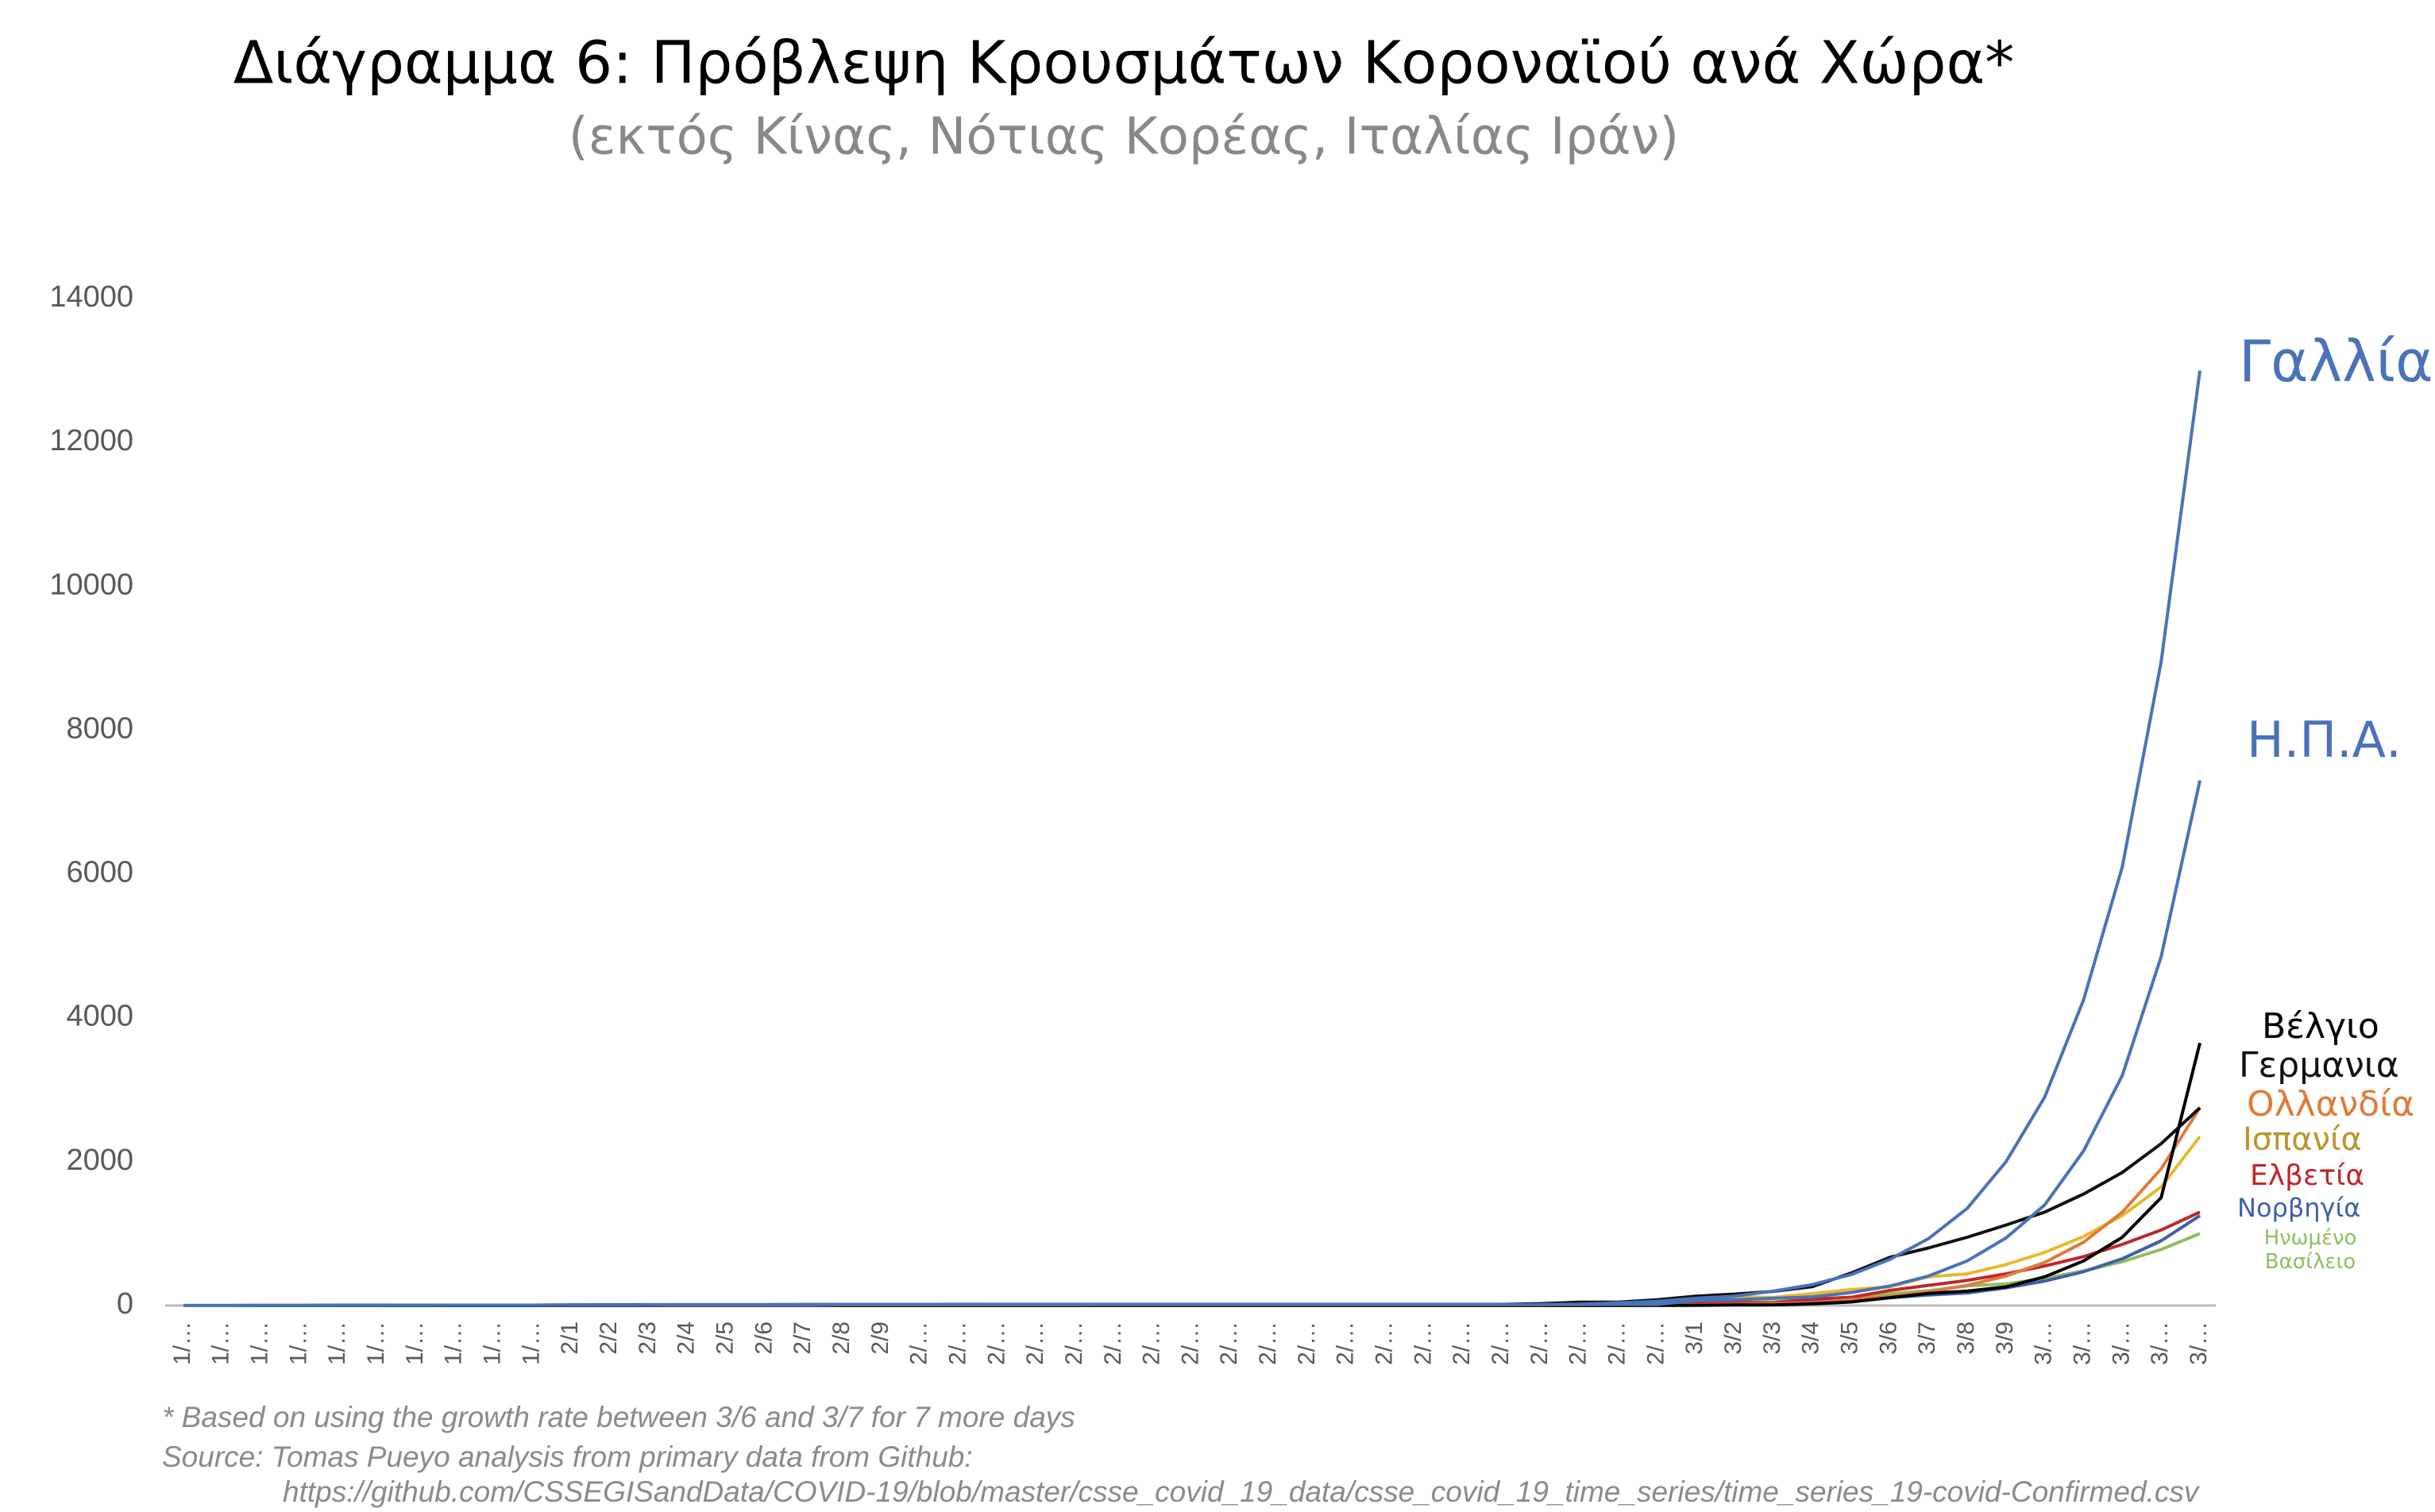  I want to click on x-tick-label: 3/4, so click(1811, 1338).